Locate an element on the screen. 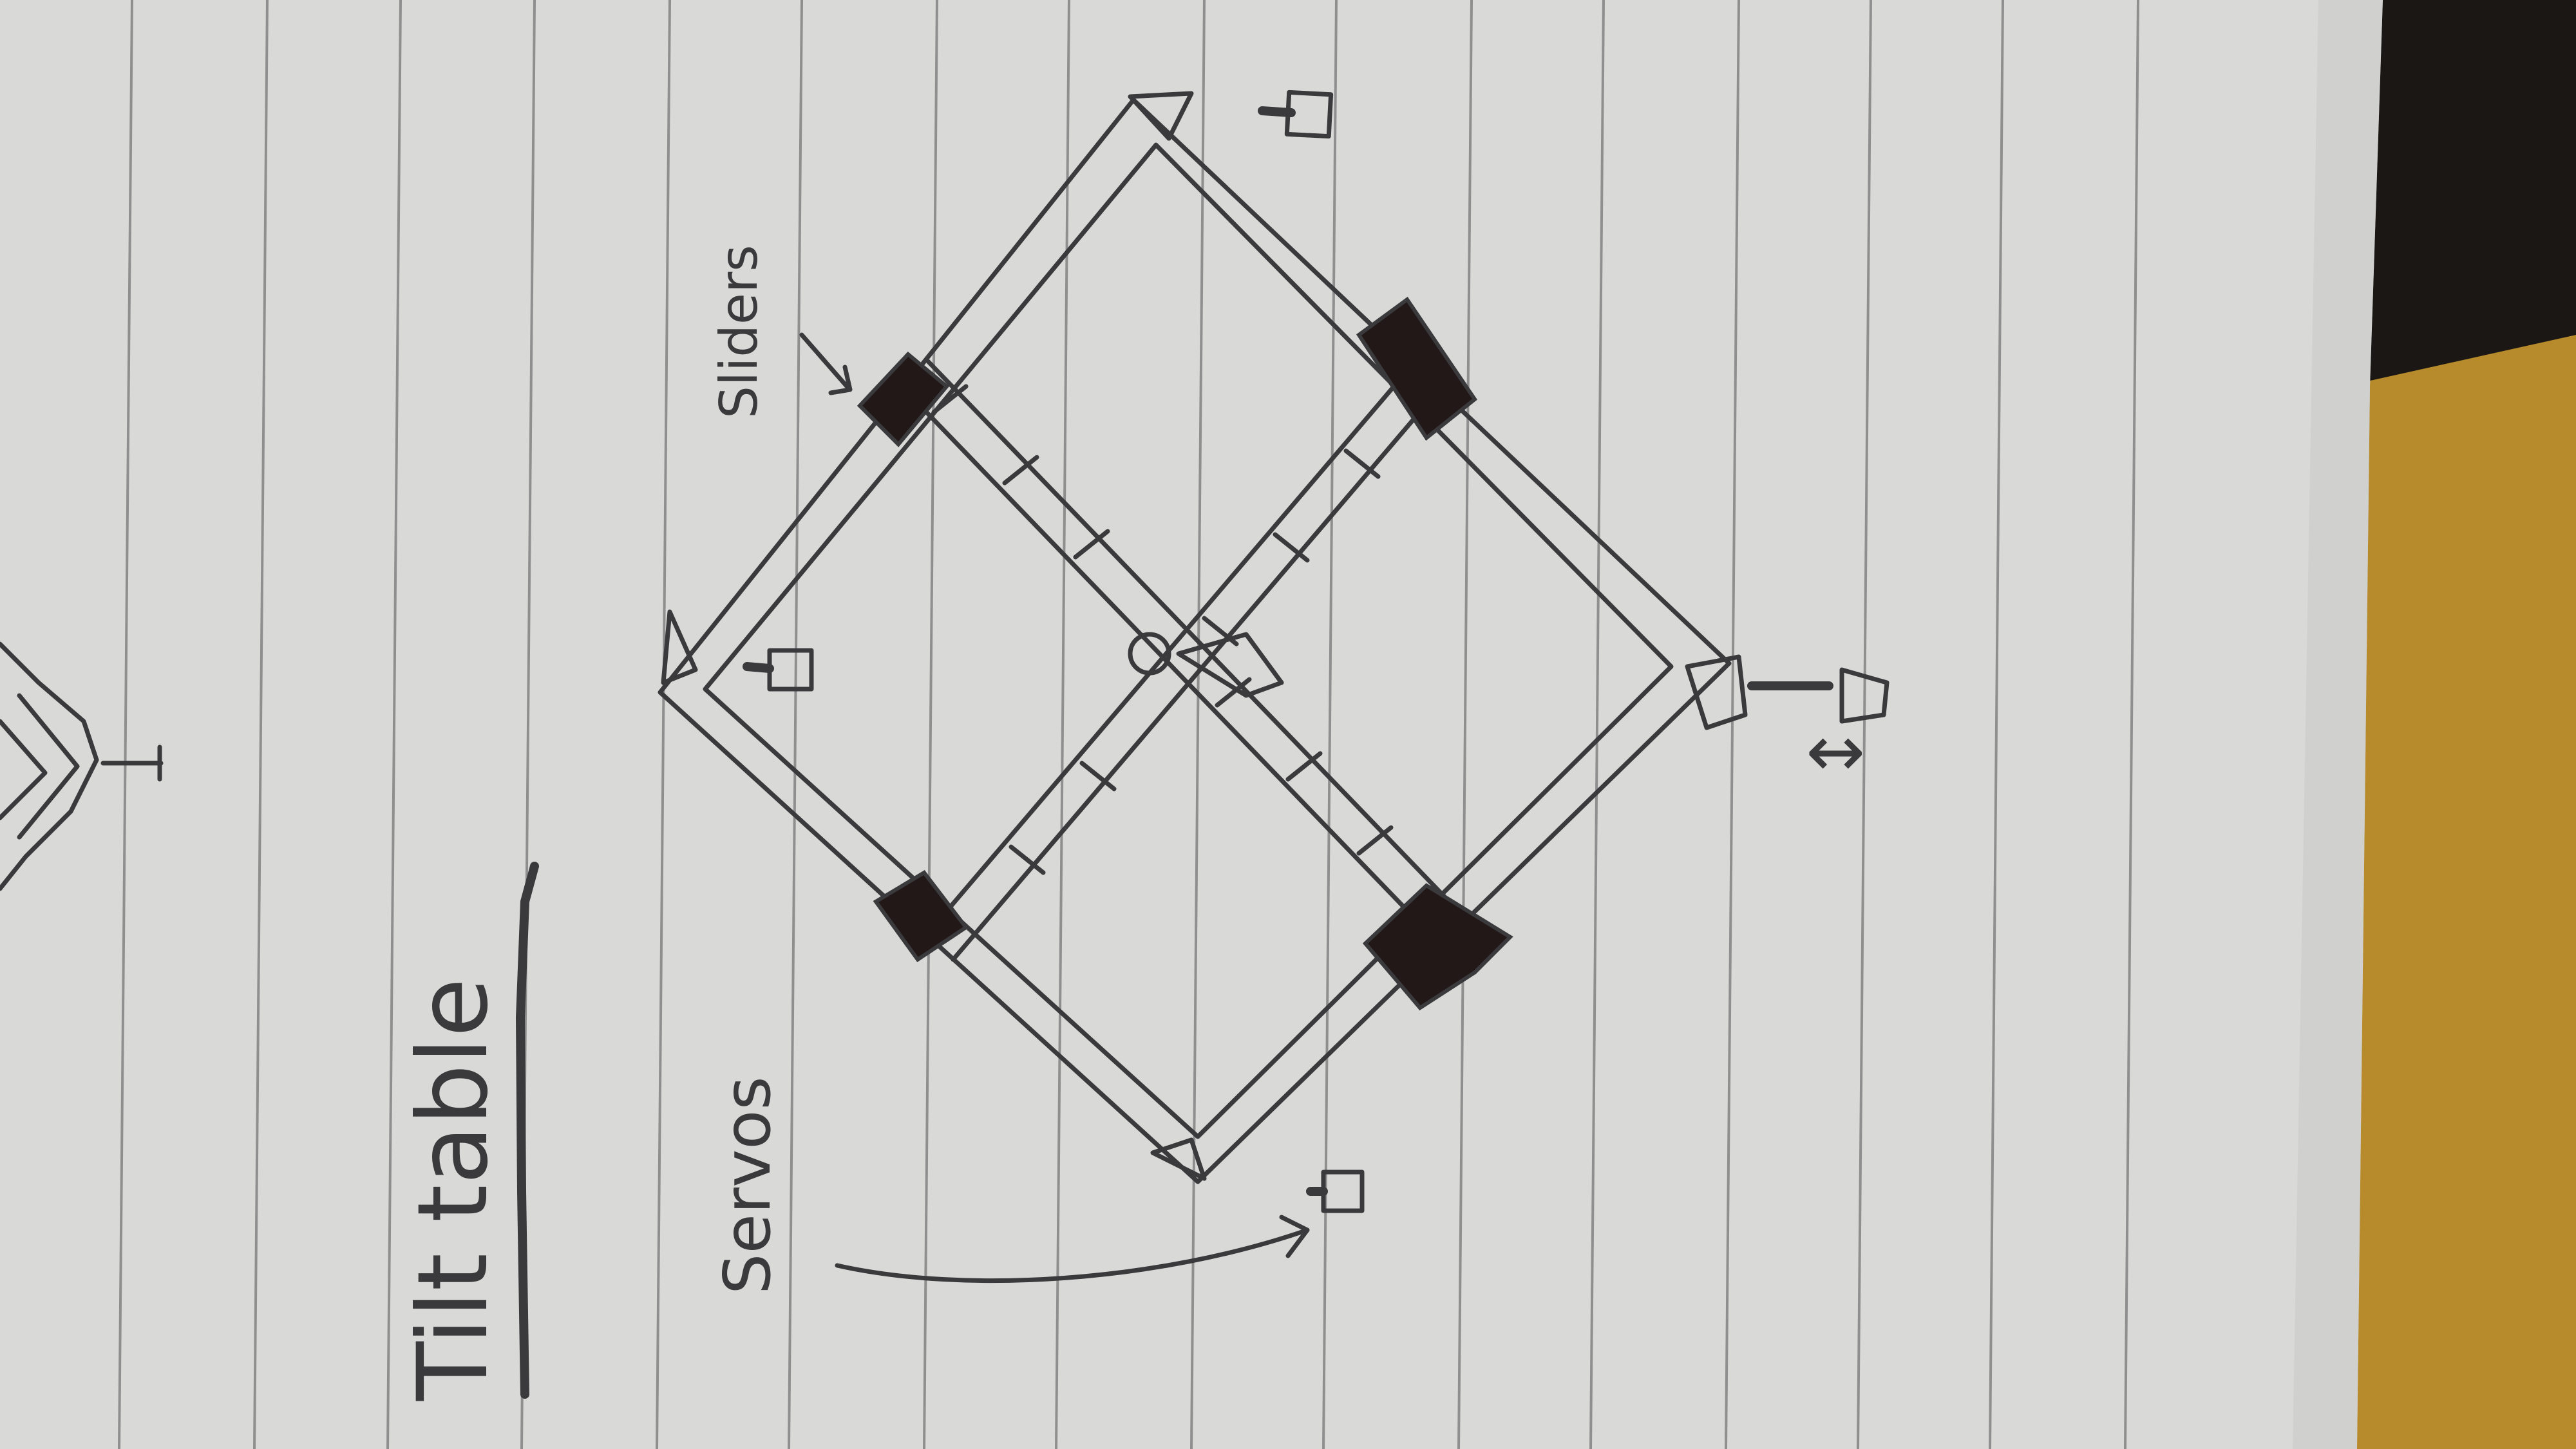 This screenshot has height=1449, width=2576. slider-top-right is located at coordinates (1417, 368).